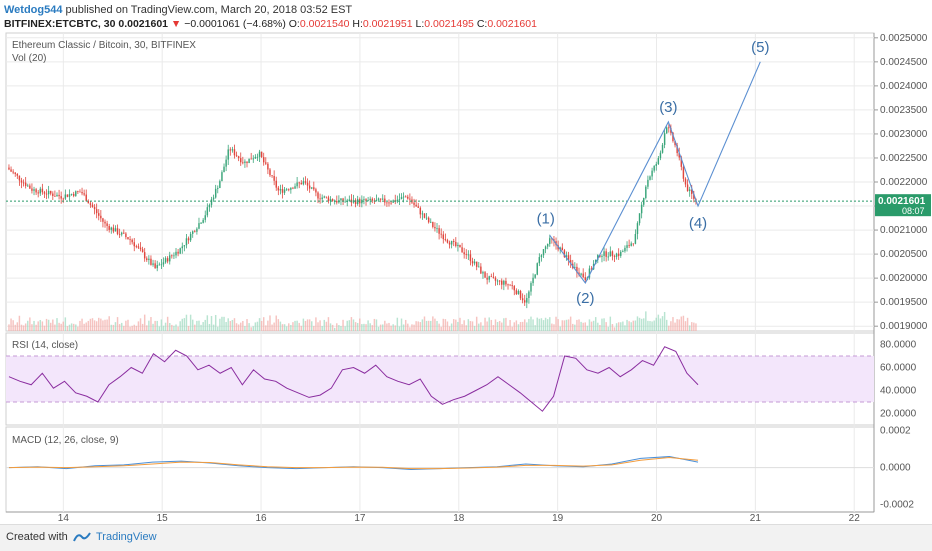  Describe the element at coordinates (904, 182) in the screenshot. I see `y-tick-label: 0.0022000` at that location.